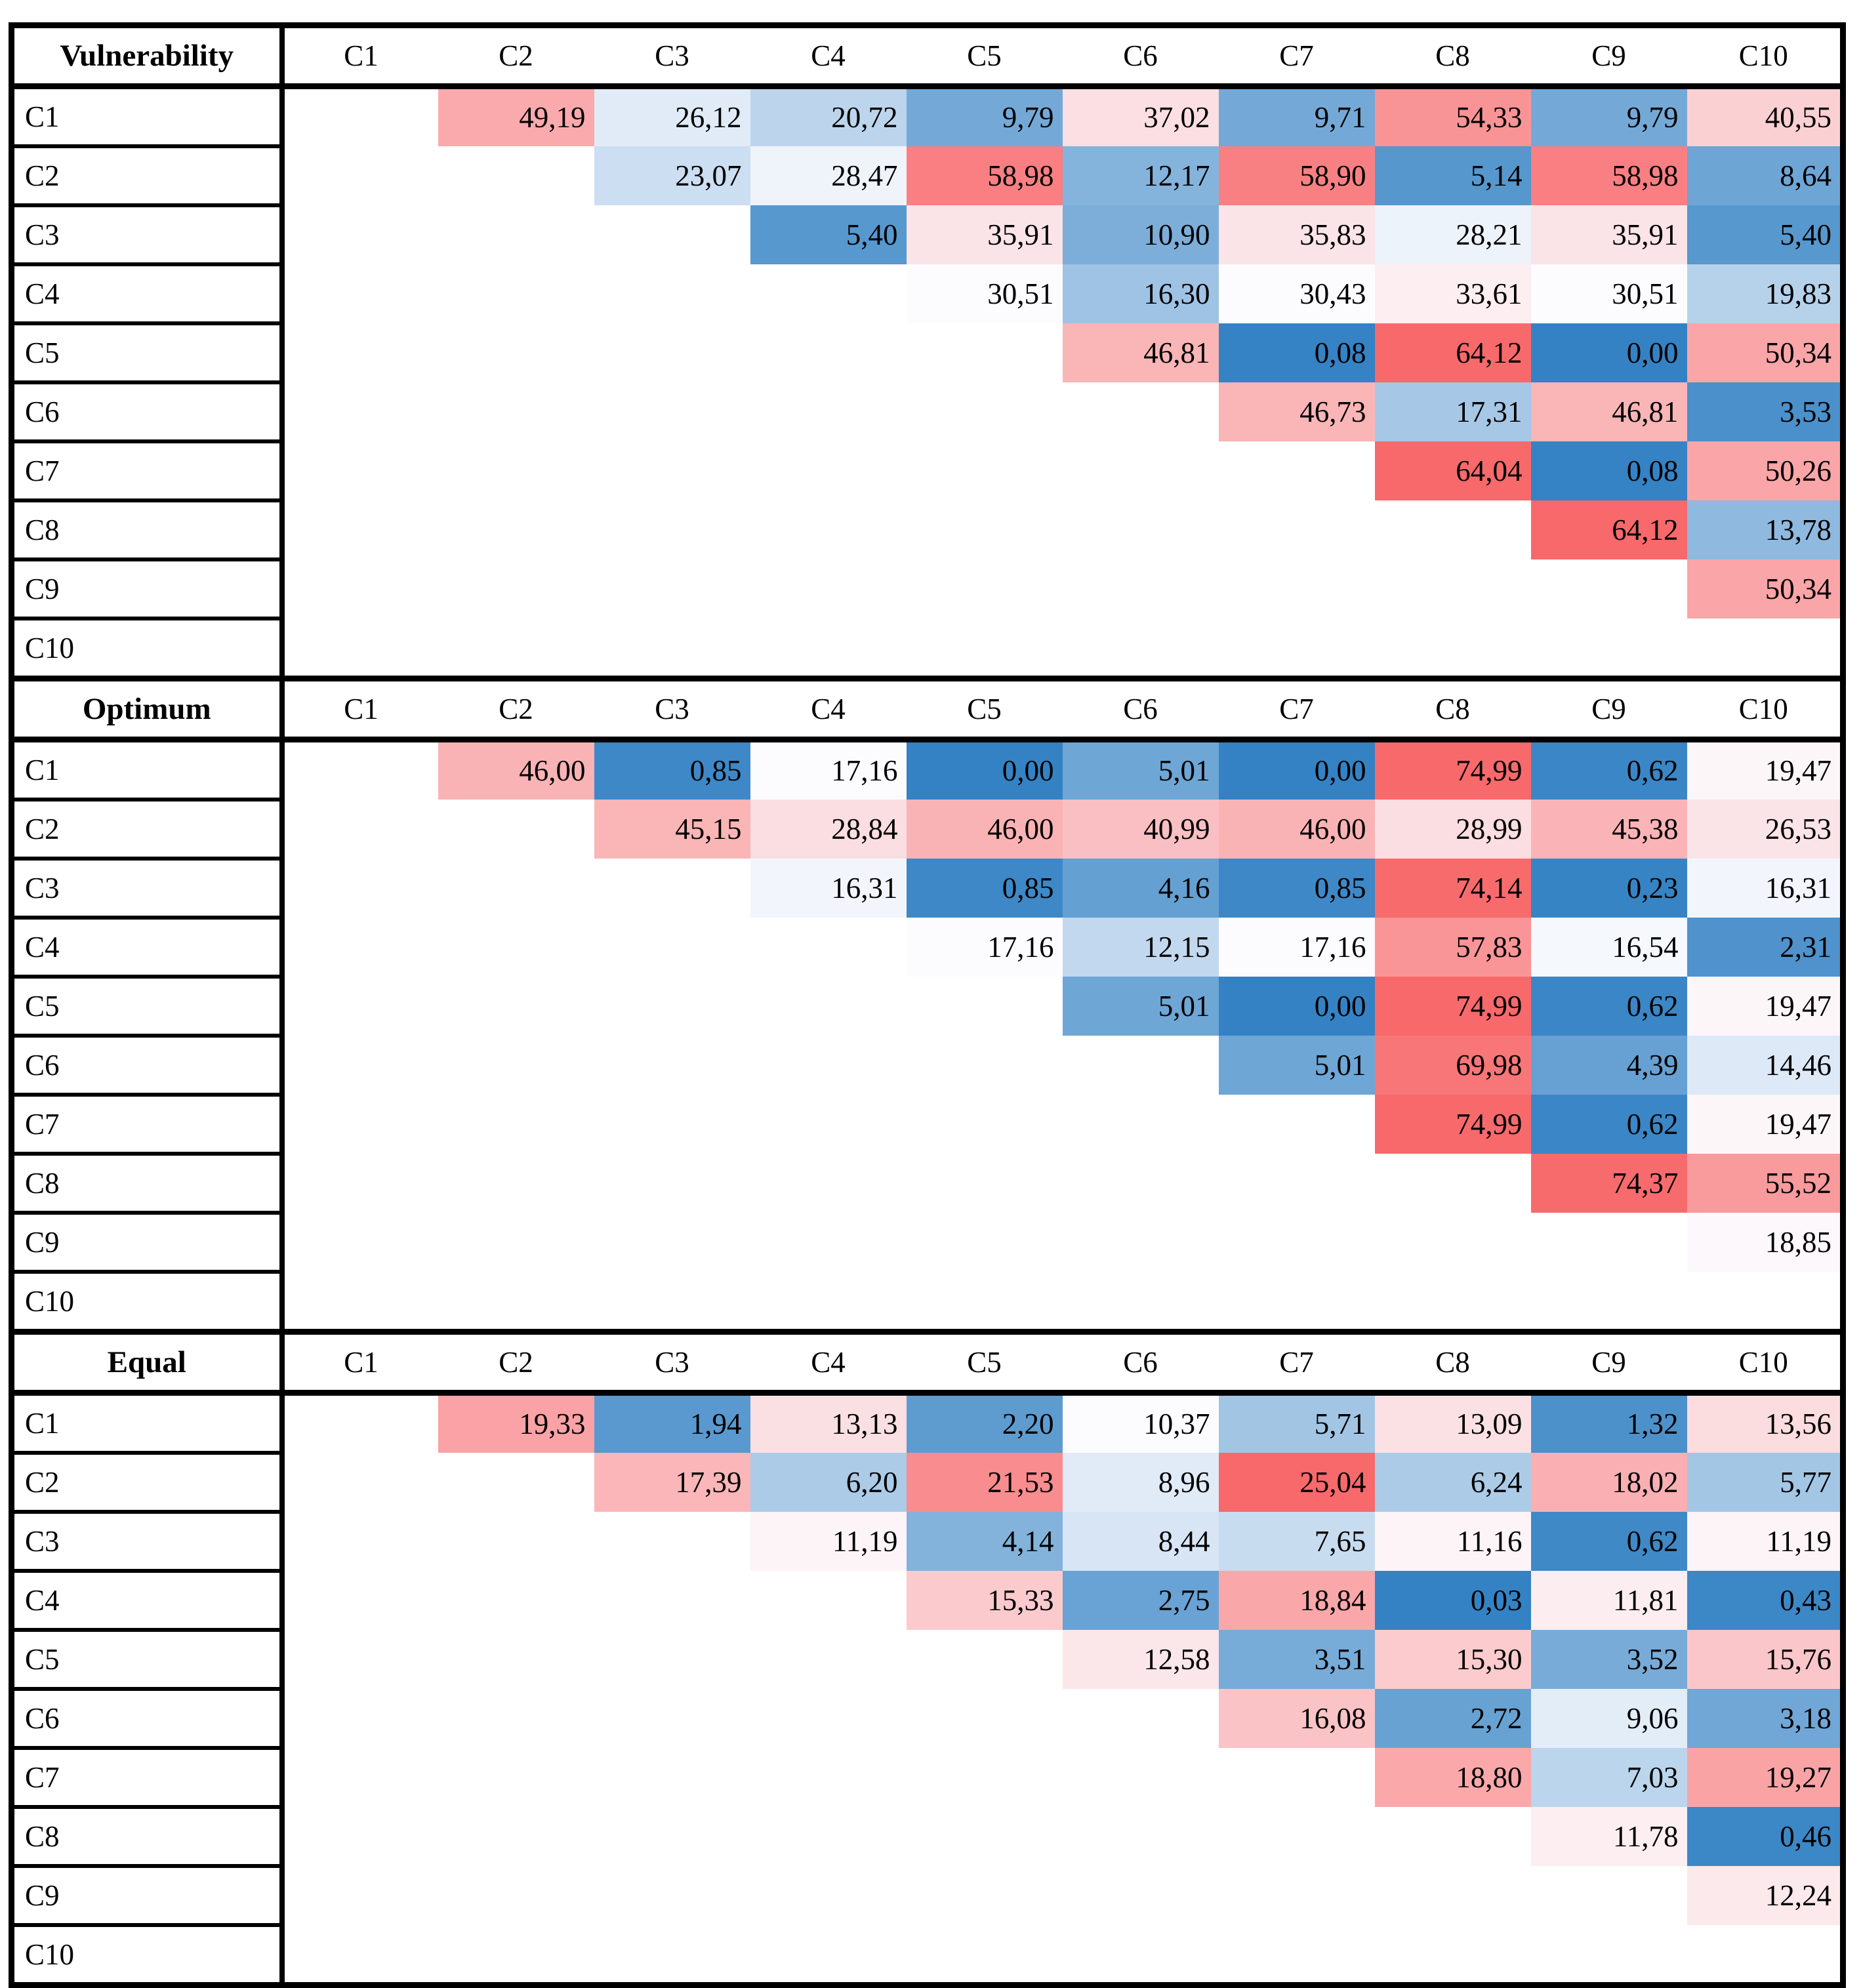  What do you see at coordinates (147, 948) in the screenshot?
I see `row-label-optimum-c4: C4` at bounding box center [147, 948].